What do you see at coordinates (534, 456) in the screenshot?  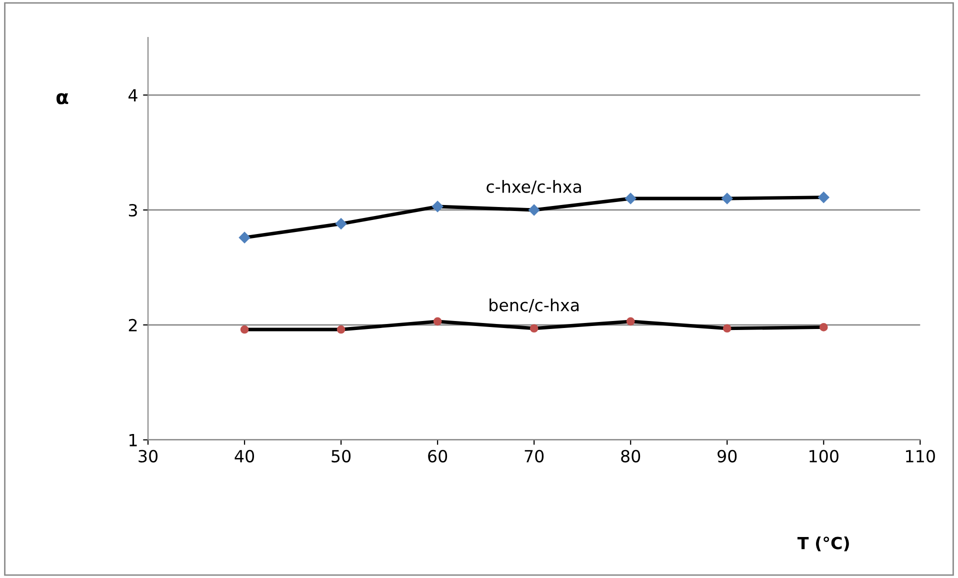 I see `x-tick-label: 70` at bounding box center [534, 456].